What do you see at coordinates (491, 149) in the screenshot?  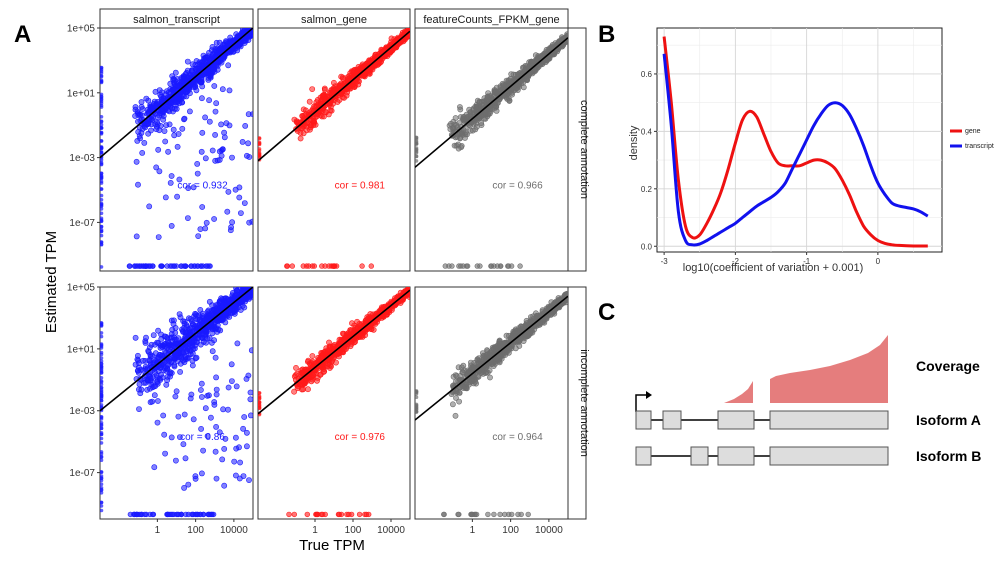 I see `facet-panel-0-2: cor = 0.966` at bounding box center [491, 149].